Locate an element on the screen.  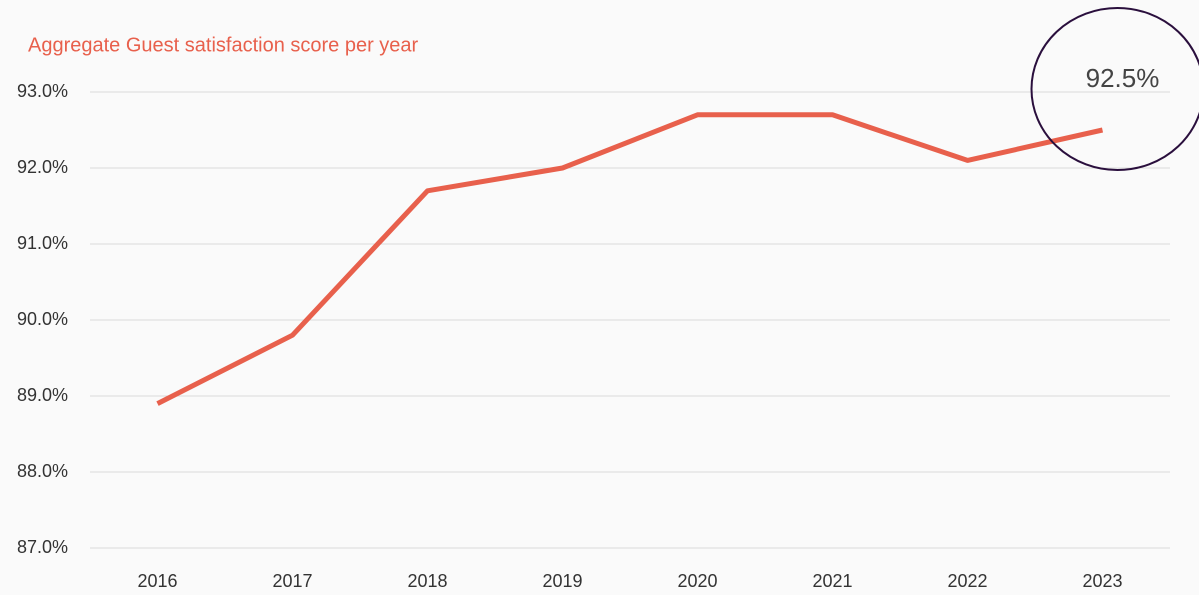
y-tick-label: 91.0% is located at coordinates (42, 243).